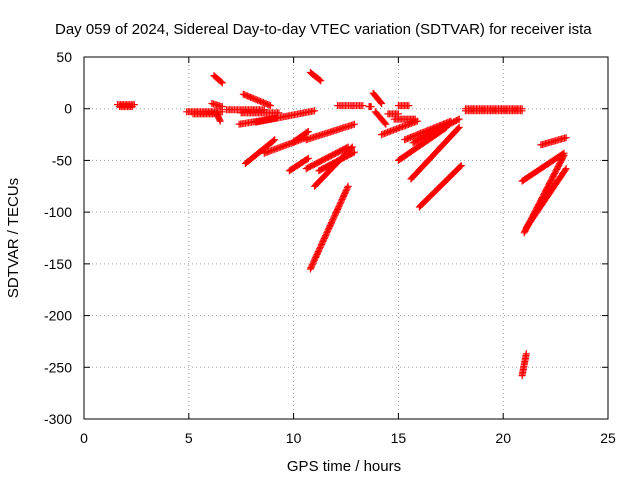 This screenshot has height=480, width=640. I want to click on x-tick-label: 20, so click(503, 438).